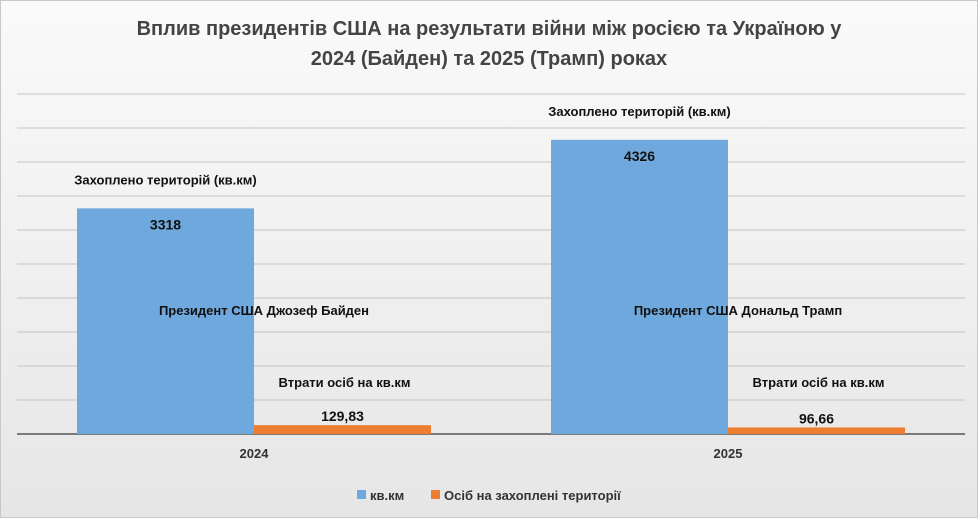  What do you see at coordinates (816, 418) in the screenshot?
I see `data-label: 96,66` at bounding box center [816, 418].